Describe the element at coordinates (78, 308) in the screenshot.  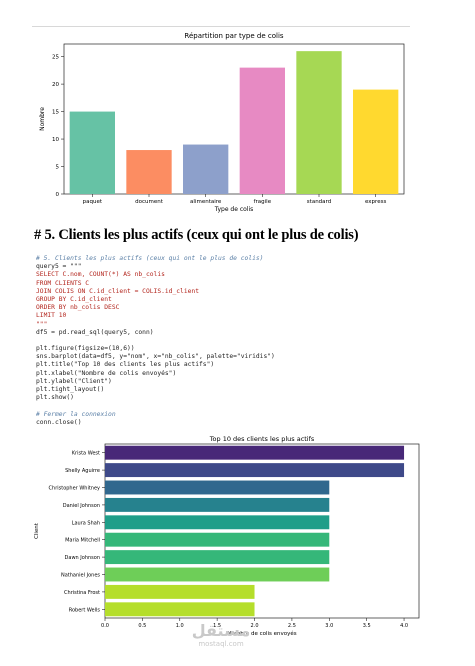
I see `code-line: ORDER BY nb_colis DESC` at that location.